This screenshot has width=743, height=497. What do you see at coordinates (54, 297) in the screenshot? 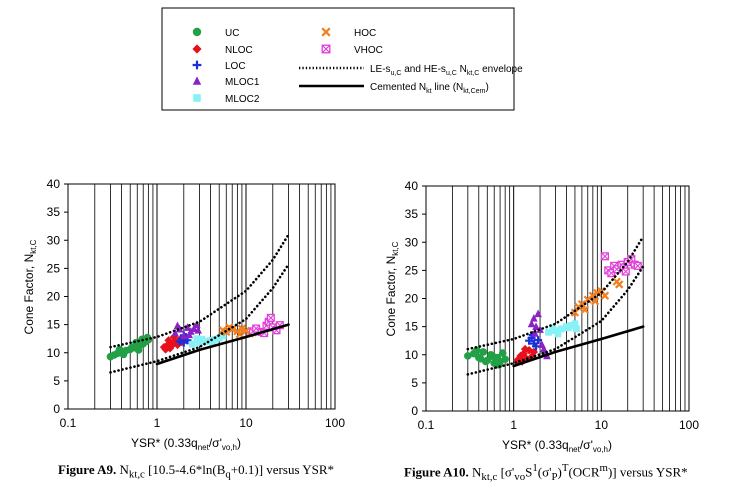
I see `y-tick-label: 20` at bounding box center [54, 297].